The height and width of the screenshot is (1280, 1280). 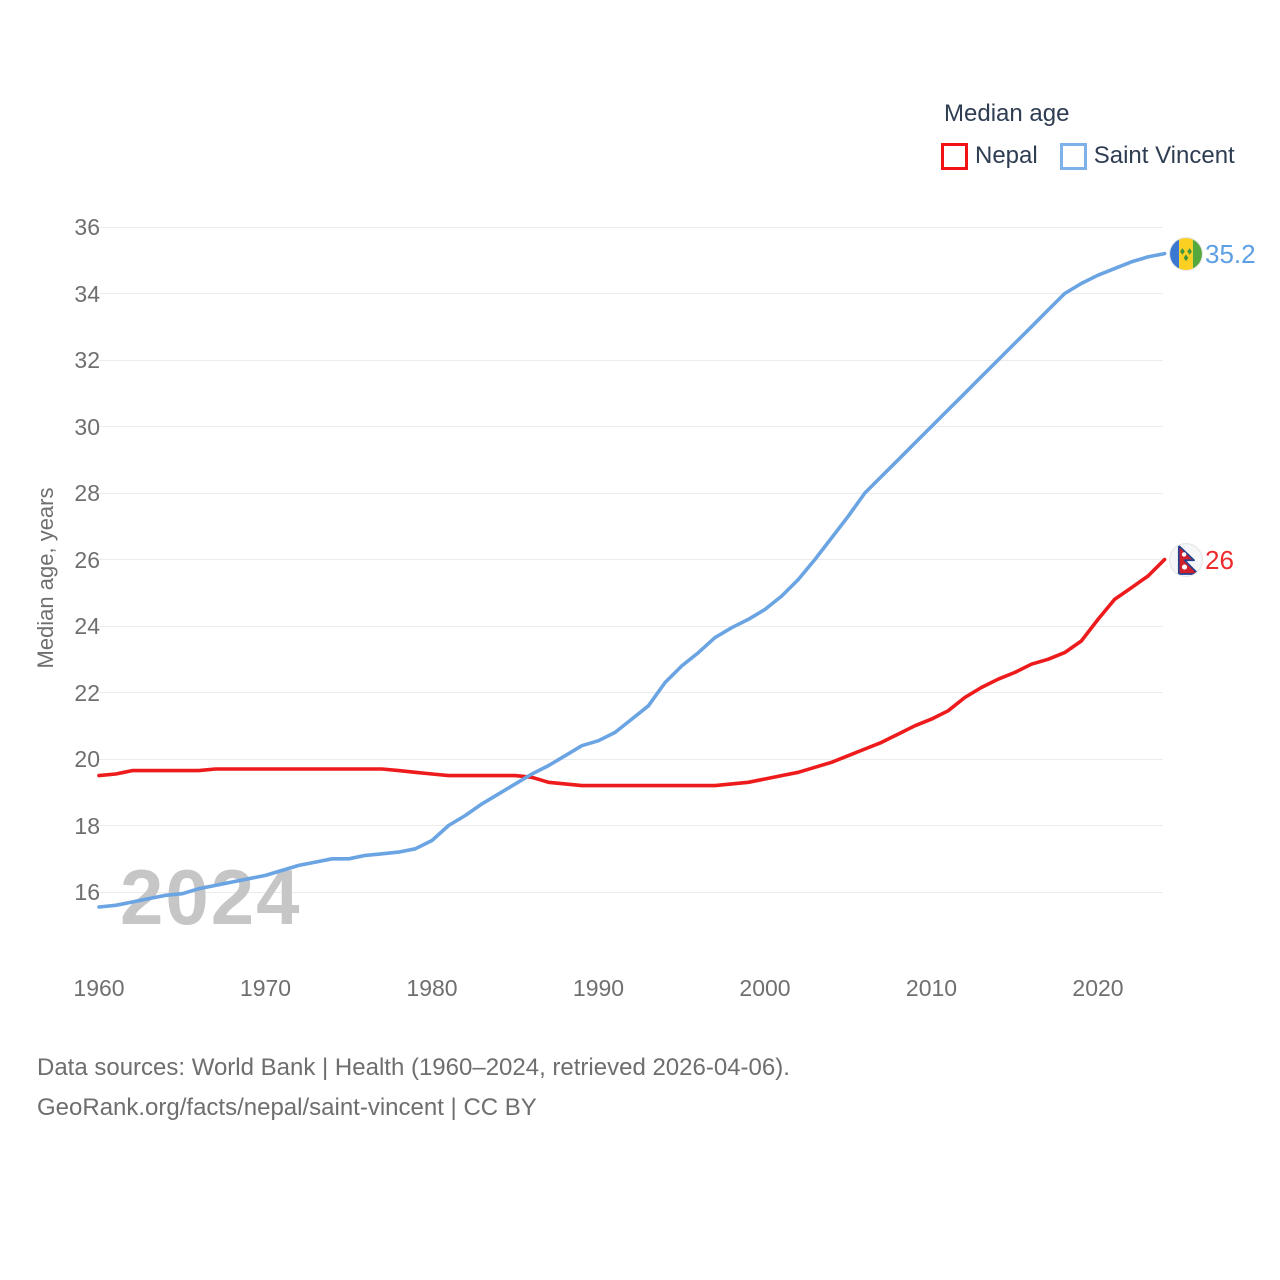 What do you see at coordinates (765, 988) in the screenshot?
I see `x-tick-2000: 2000` at bounding box center [765, 988].